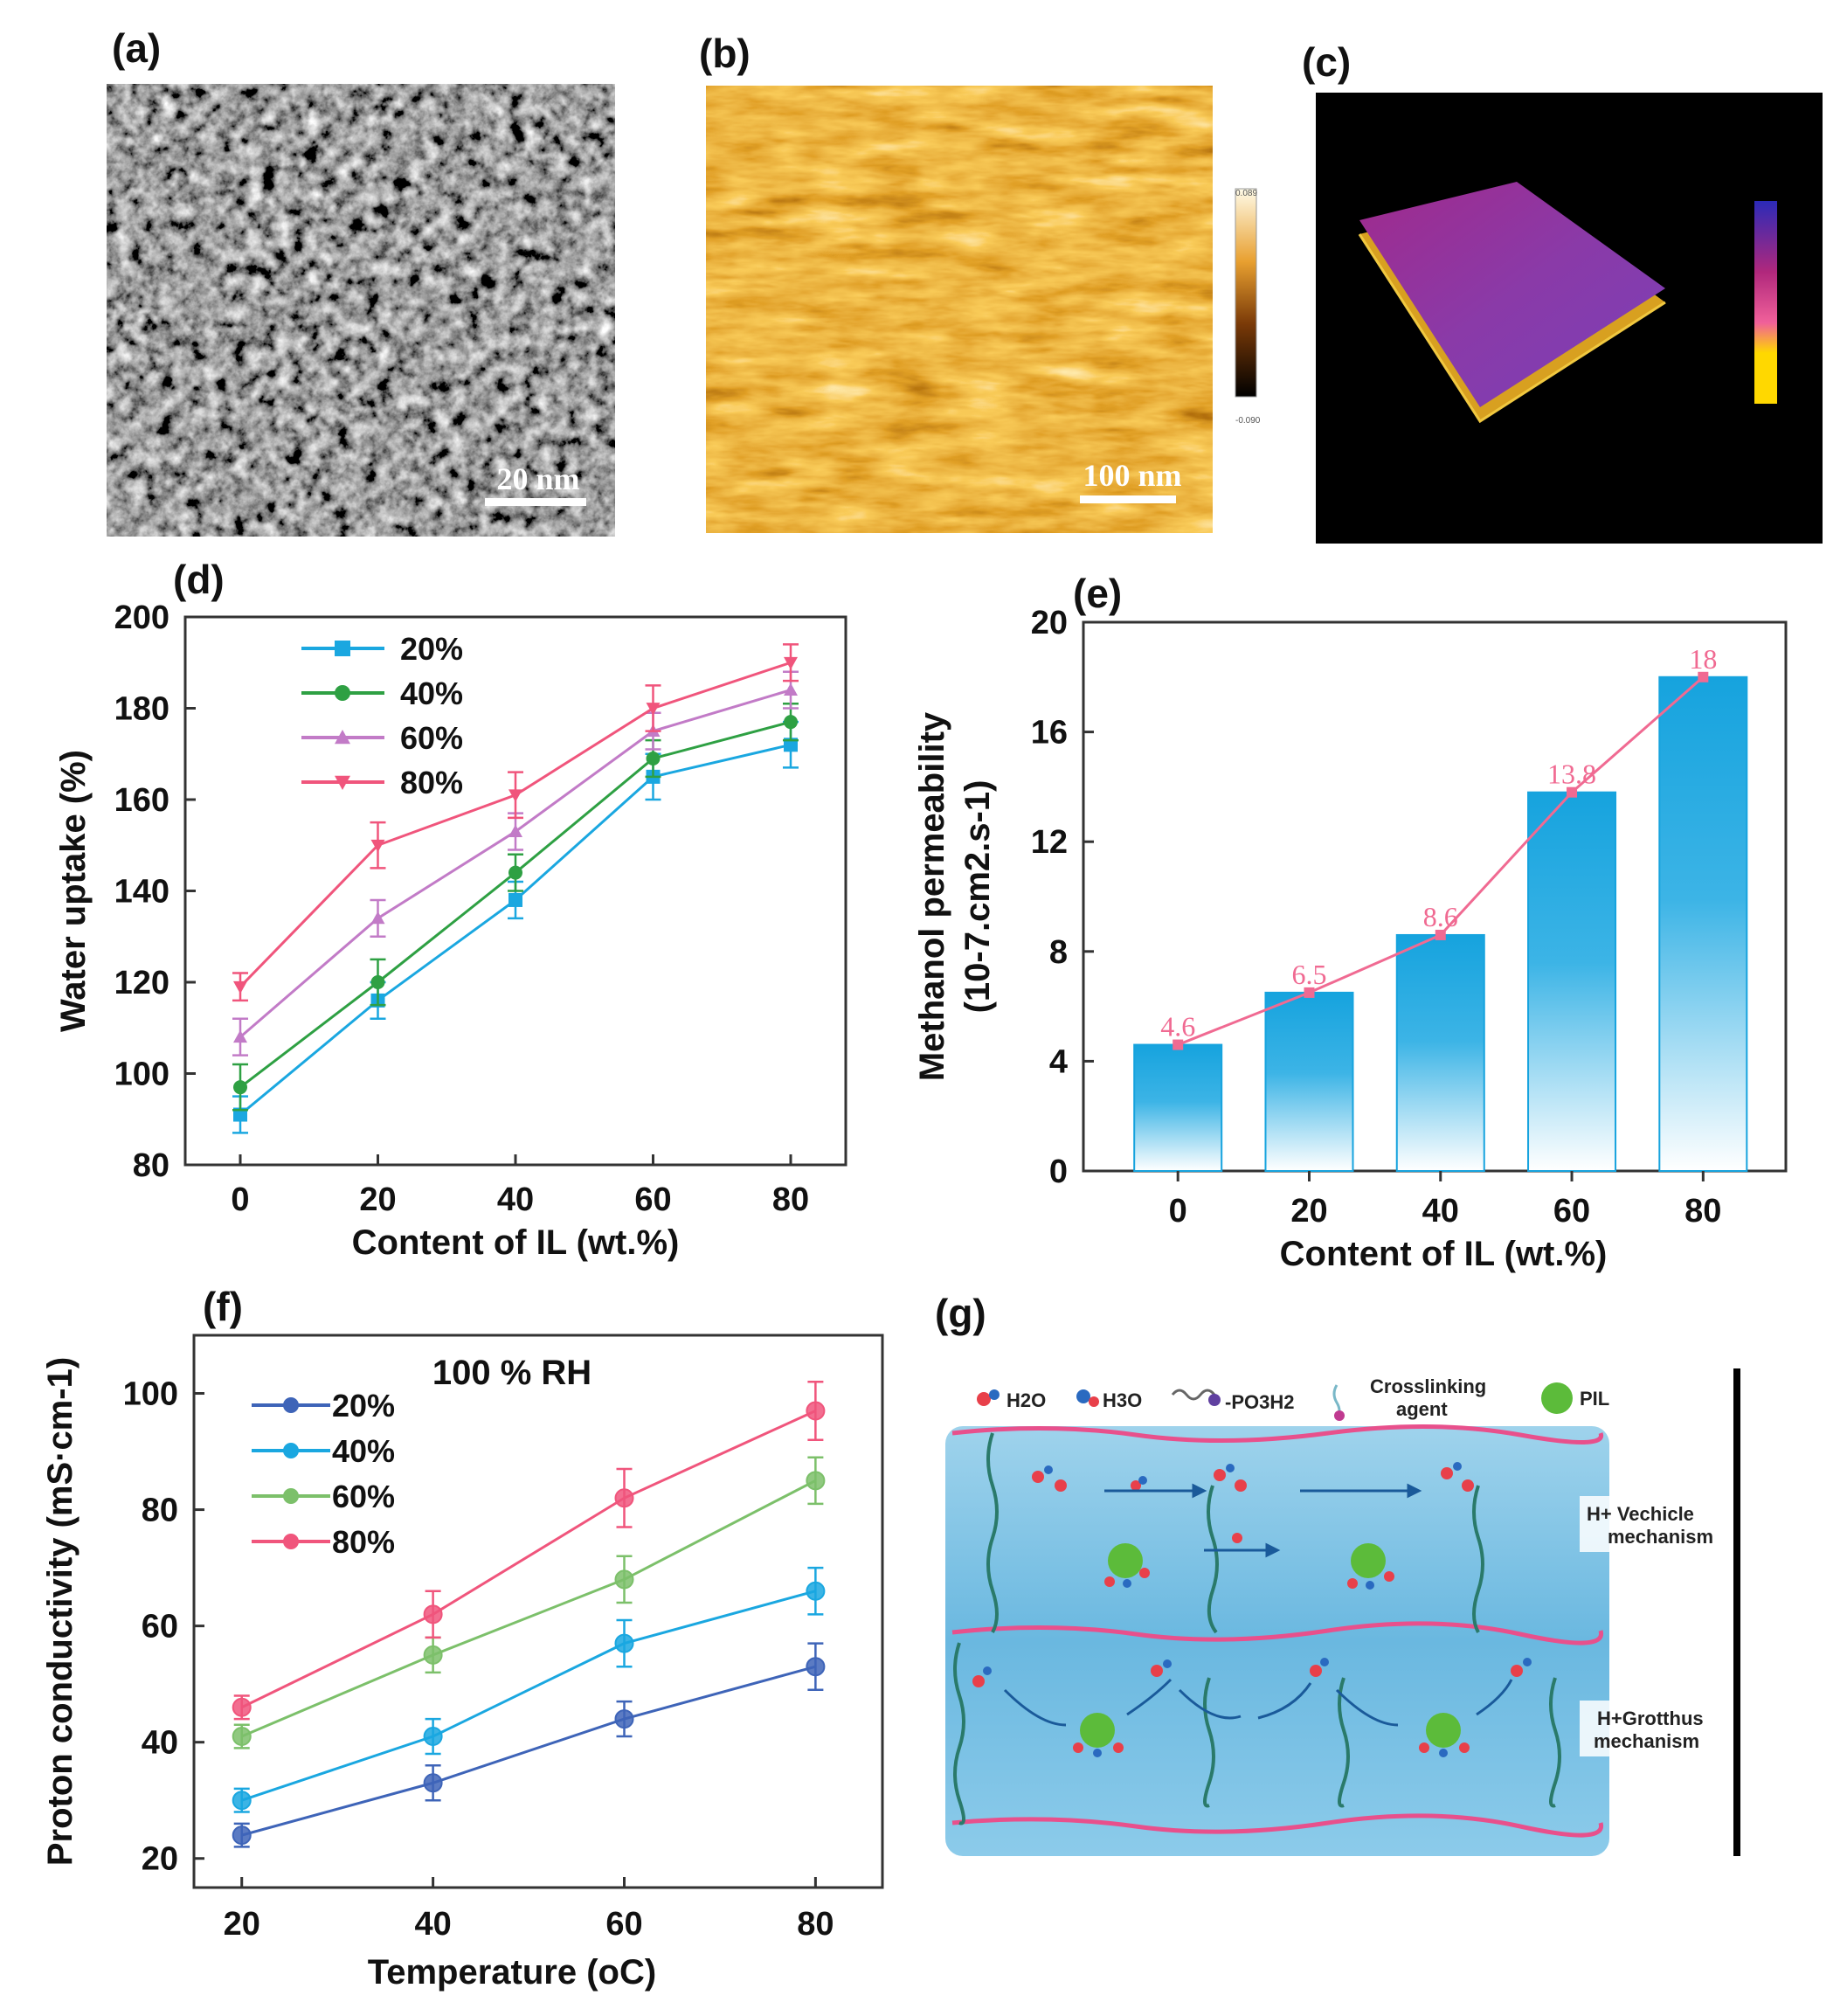 The image size is (1847, 2016). I want to click on height-colorbar, so click(1765, 302).